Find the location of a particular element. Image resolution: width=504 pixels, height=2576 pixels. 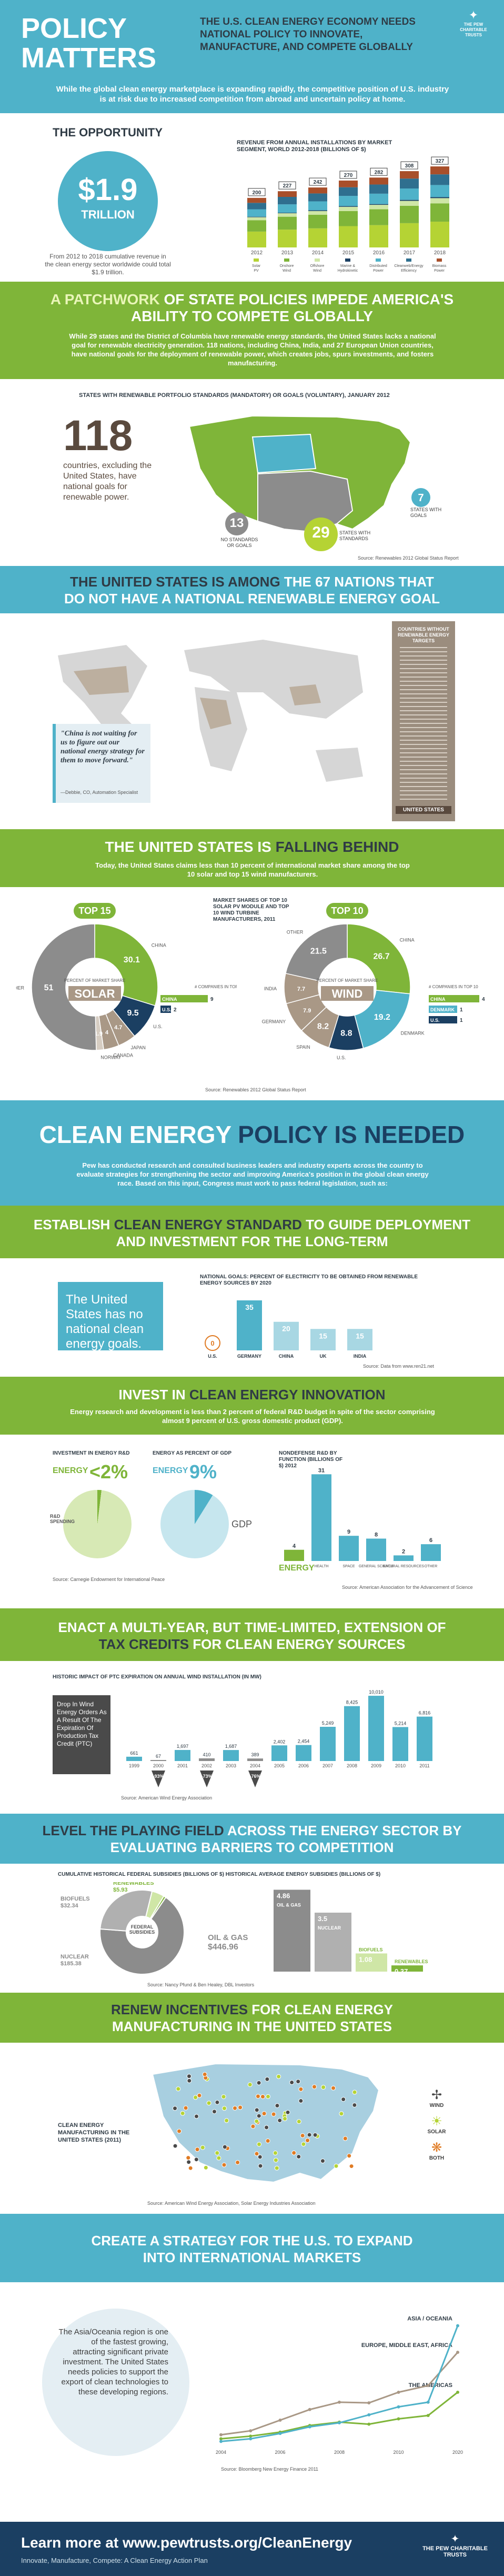

footer-logo-text: THE PEW CHARITABLE TRUSTS is located at coordinates (455, 2551).